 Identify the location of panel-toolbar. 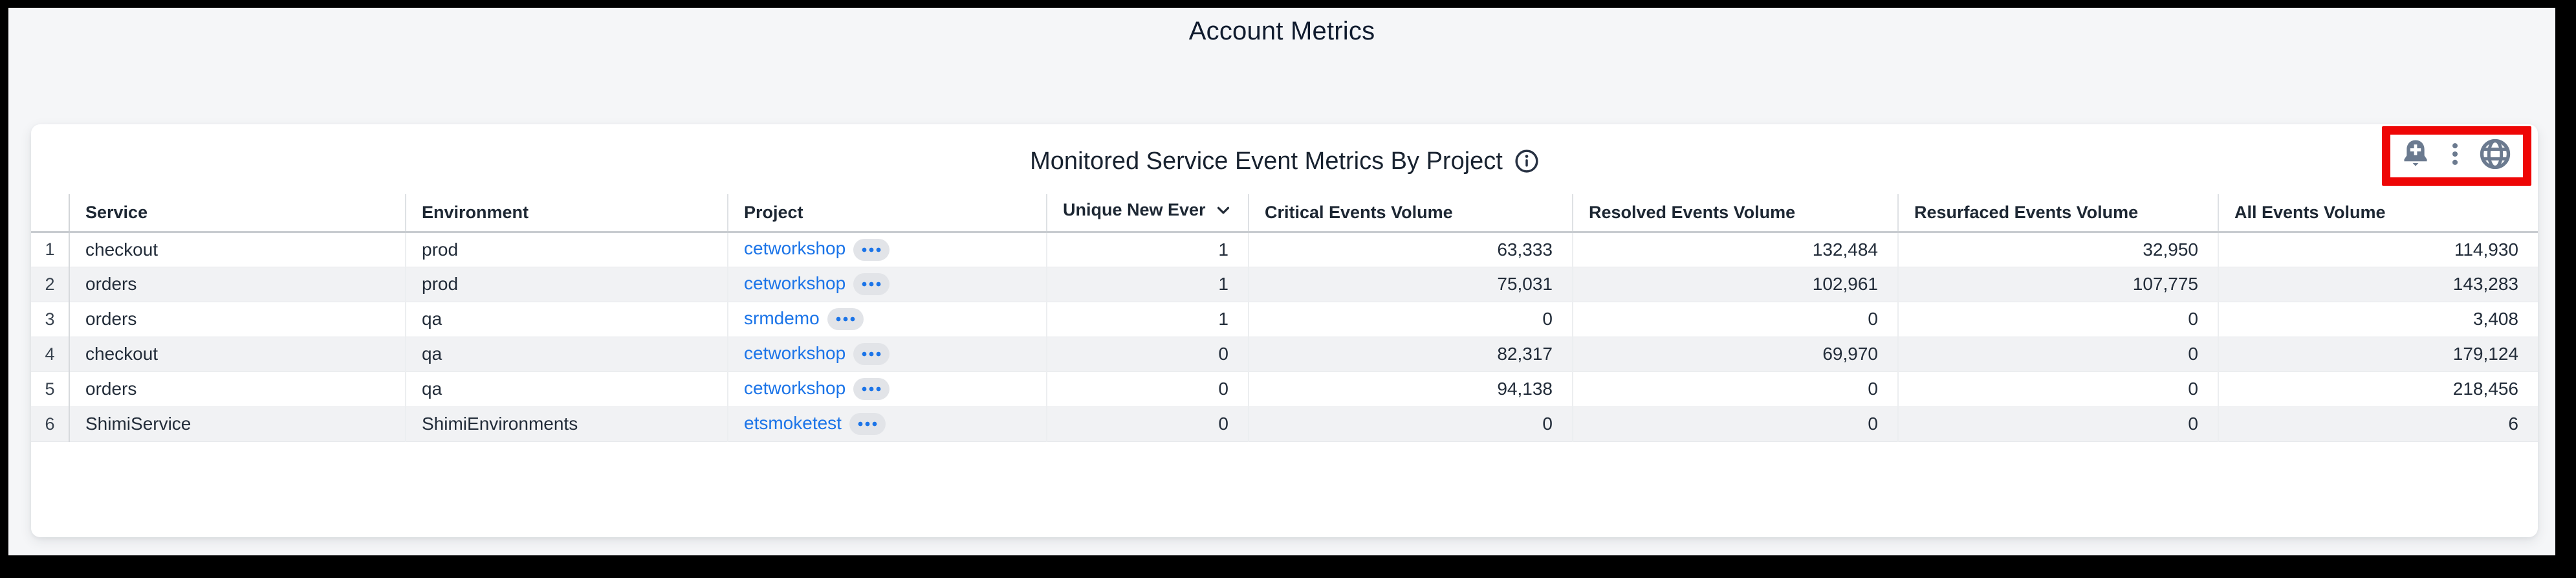
(2455, 154).